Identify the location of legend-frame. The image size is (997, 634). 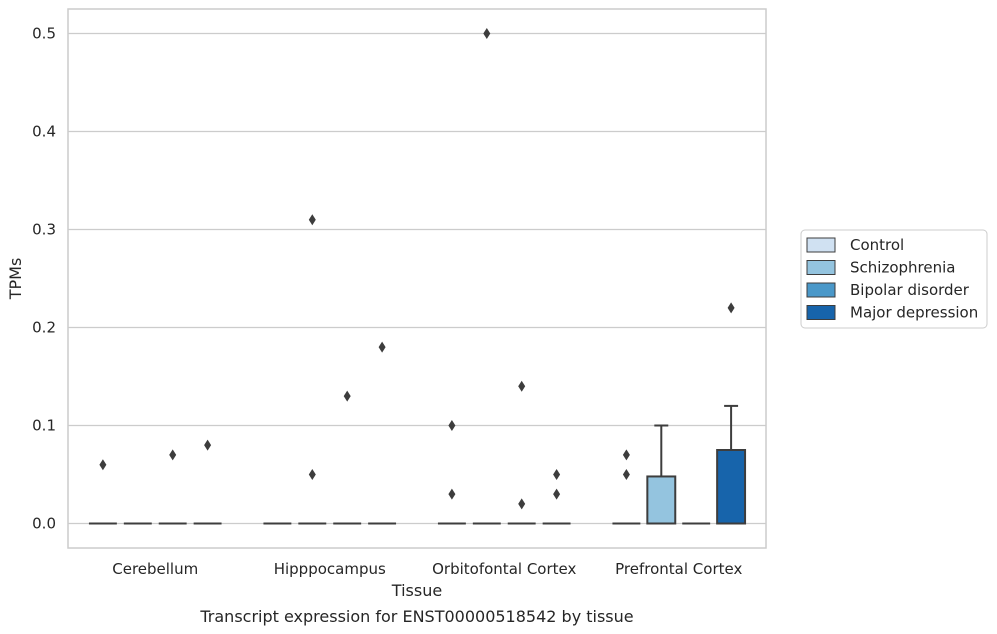
(894, 279).